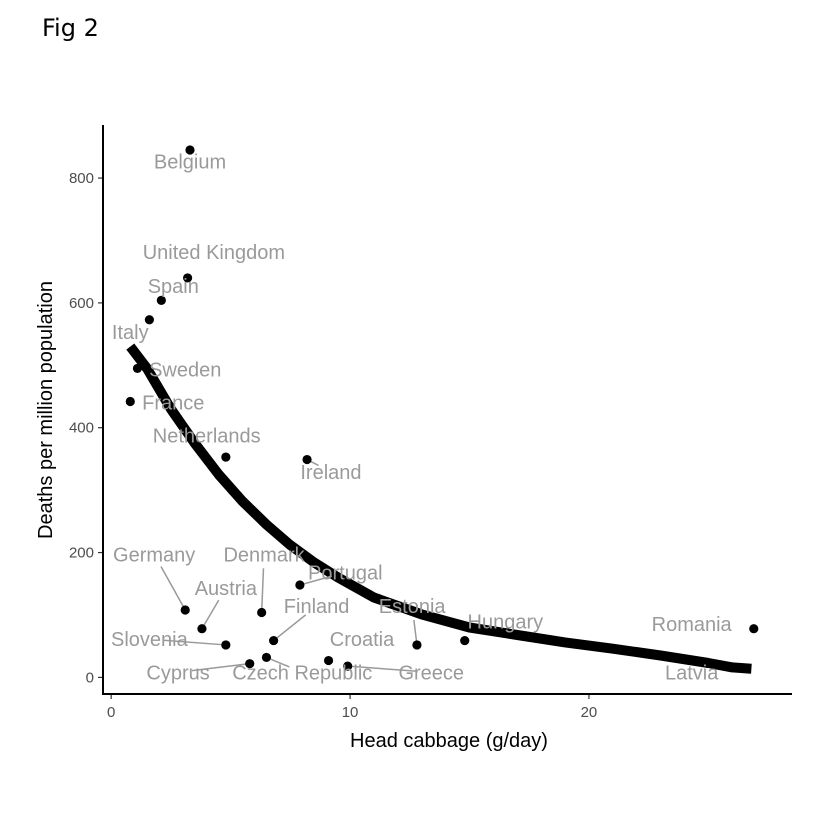  Describe the element at coordinates (417, 645) in the screenshot. I see `data-point-estonia` at that location.